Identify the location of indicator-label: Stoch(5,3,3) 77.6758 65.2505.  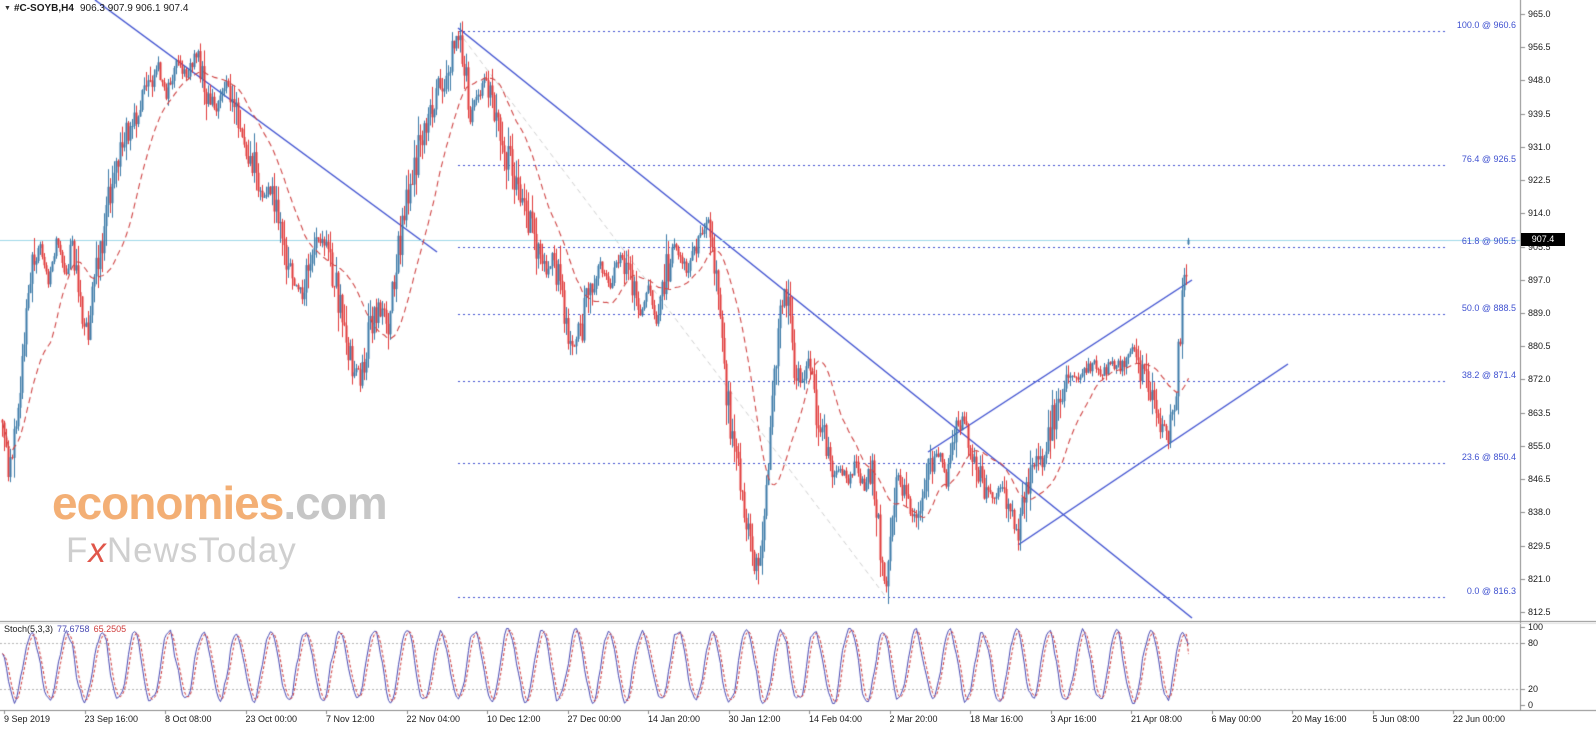
(65, 629).